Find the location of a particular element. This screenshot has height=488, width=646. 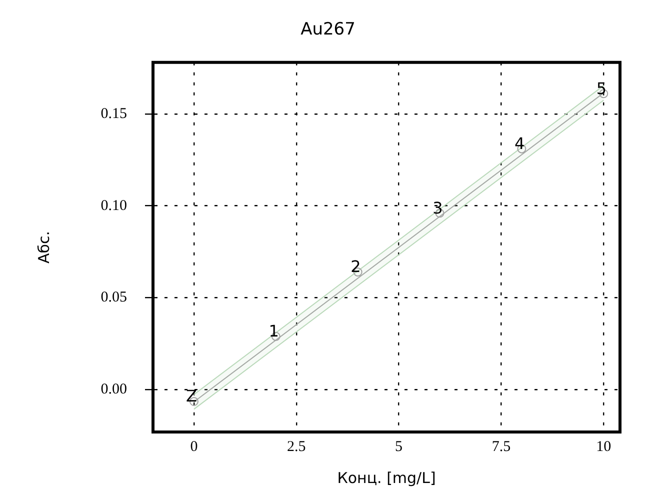

x-tick-label: 0 is located at coordinates (194, 446).